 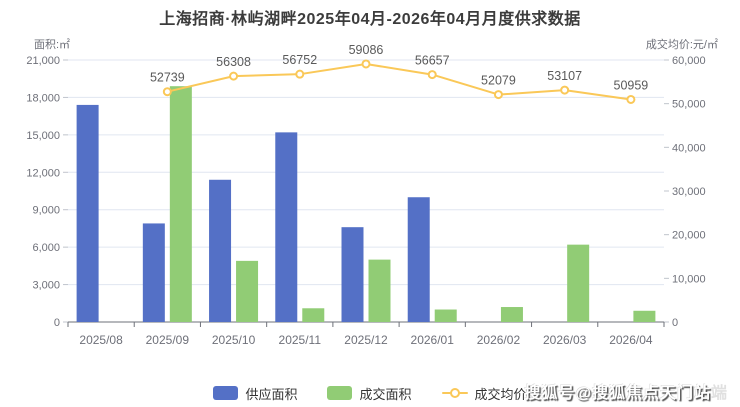 What do you see at coordinates (43, 98) in the screenshot?
I see `svg-text: 18,000` at bounding box center [43, 98].